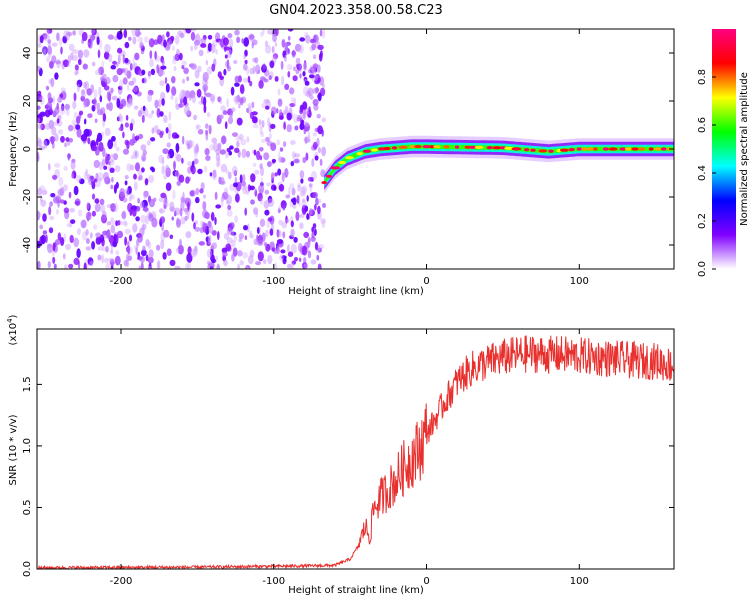  I want to click on colorbar-tick-label: 0.4, so click(702, 173).